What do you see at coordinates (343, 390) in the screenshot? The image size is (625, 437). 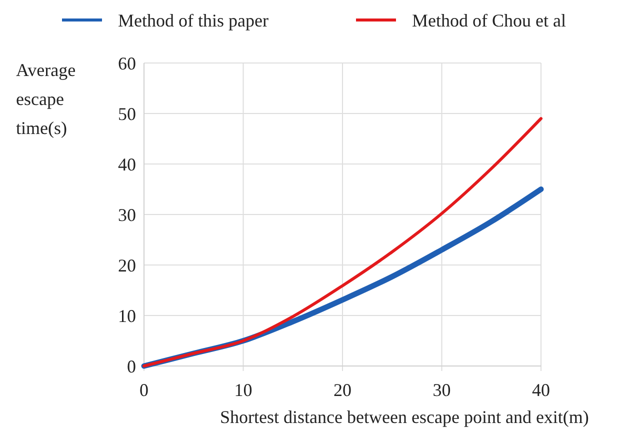 I see `x-tick-label: 20` at bounding box center [343, 390].